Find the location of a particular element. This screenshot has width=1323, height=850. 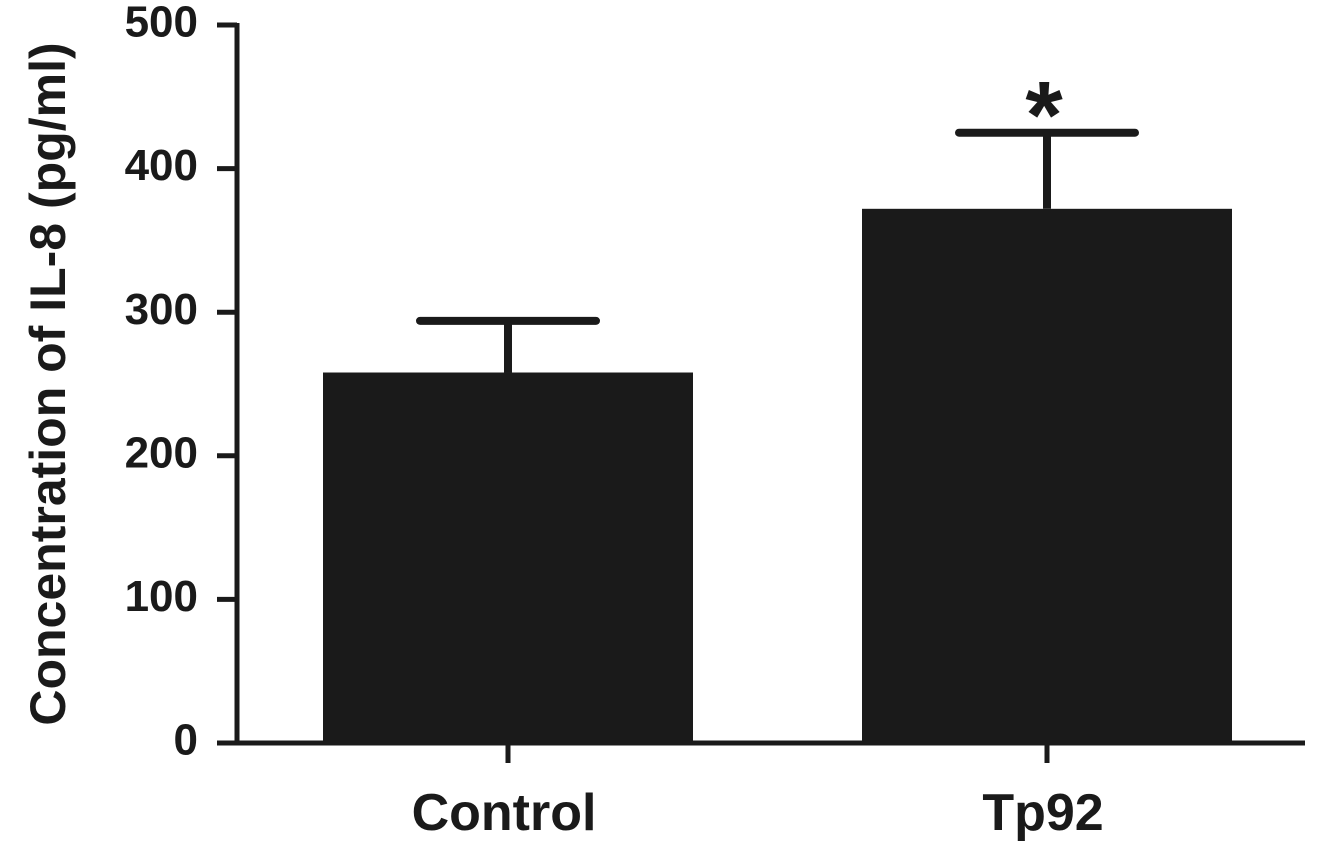

x-tick-label-tp92: Tp92 is located at coordinates (1042, 813).